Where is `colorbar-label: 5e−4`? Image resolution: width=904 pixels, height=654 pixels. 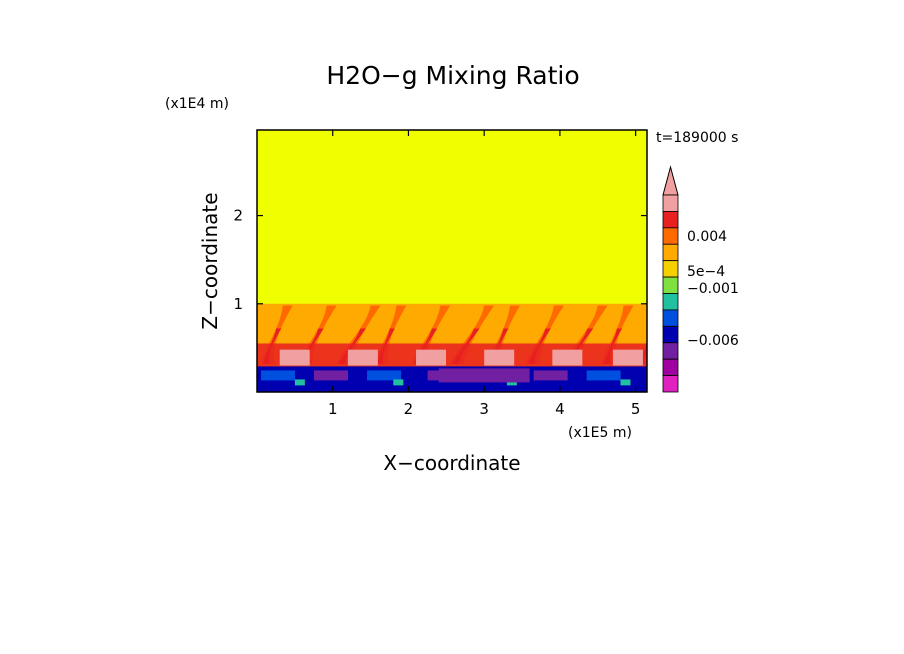 colorbar-label: 5e−4 is located at coordinates (706, 272).